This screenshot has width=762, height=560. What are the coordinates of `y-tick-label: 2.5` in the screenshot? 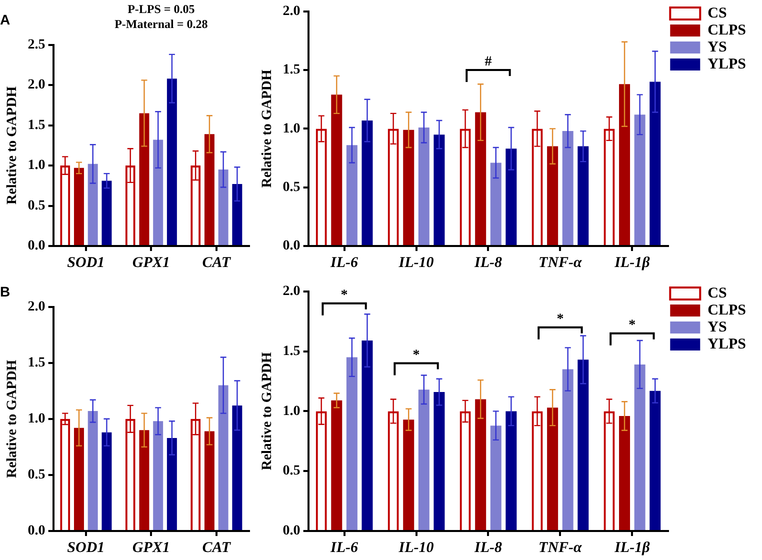 It's located at (37, 44).